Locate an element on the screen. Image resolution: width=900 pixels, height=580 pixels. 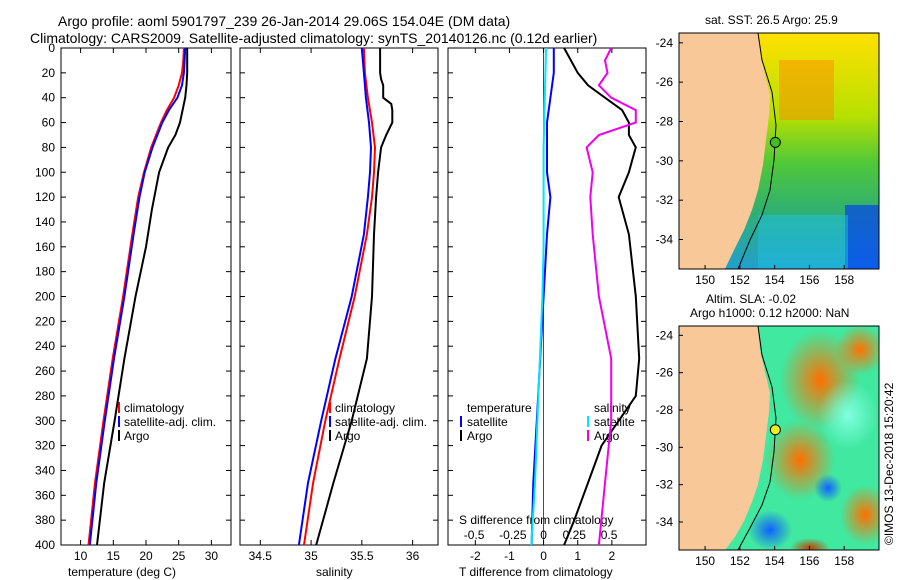
legend-label-s-satellite: satellite is located at coordinates (614, 422).